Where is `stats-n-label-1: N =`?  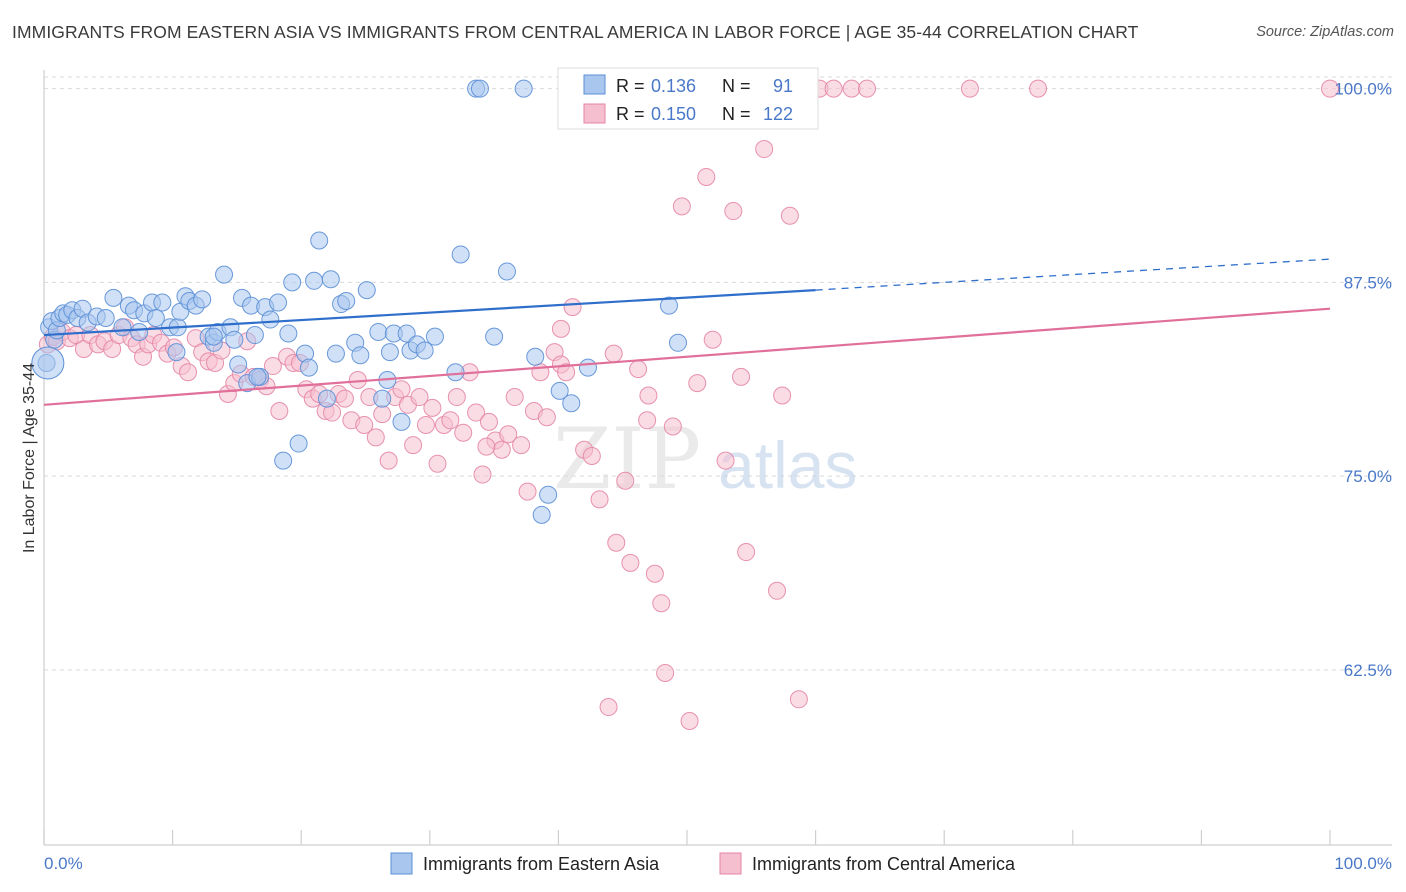
stats-n-label-1: N = is located at coordinates (736, 86).